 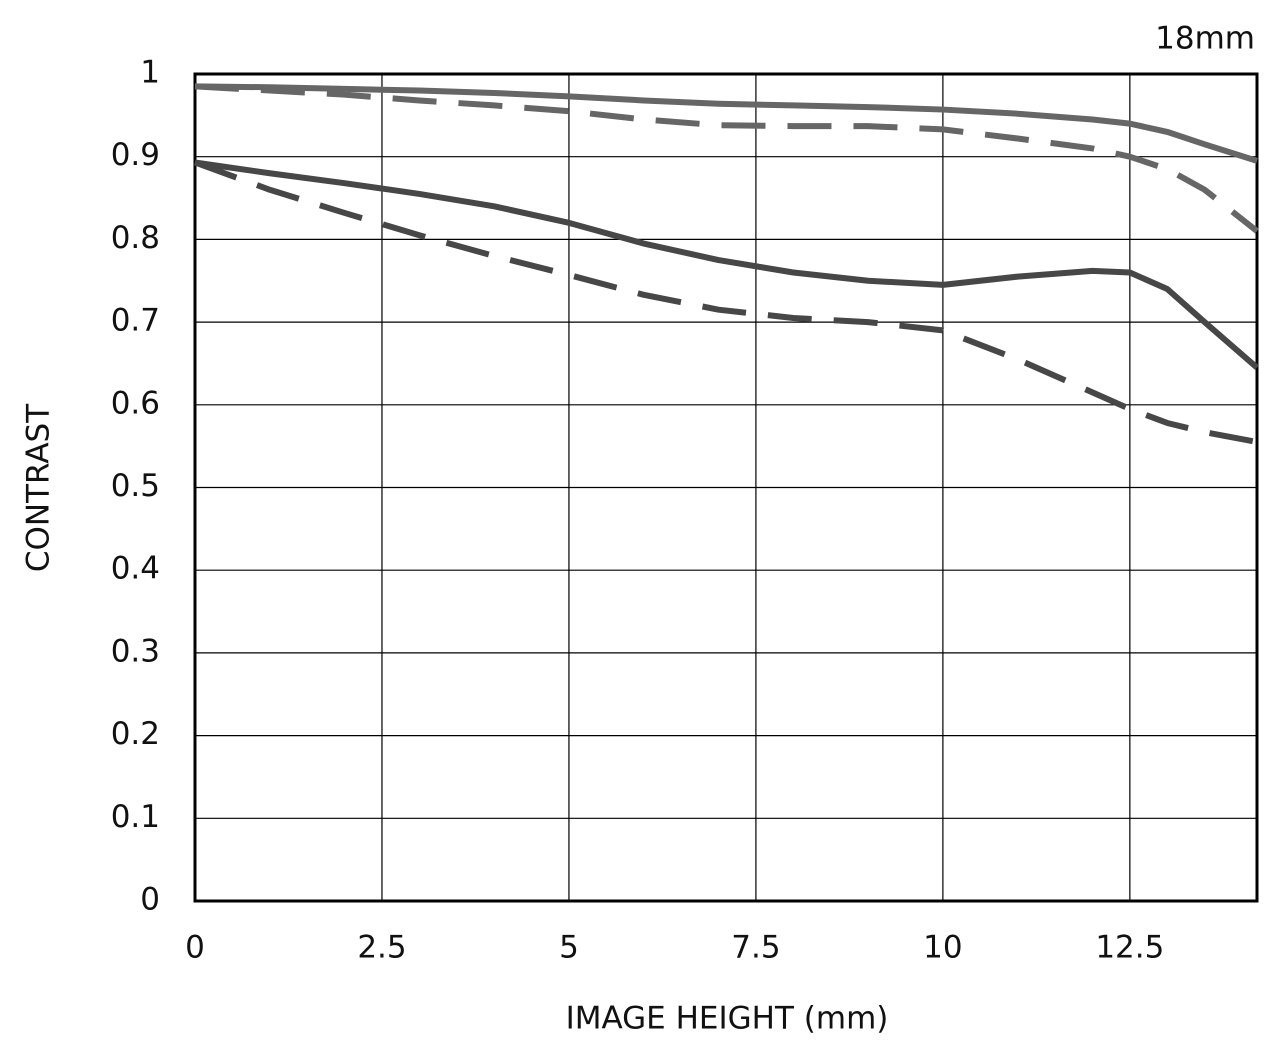 I want to click on y-tick-label: 0.4, so click(x=135, y=569).